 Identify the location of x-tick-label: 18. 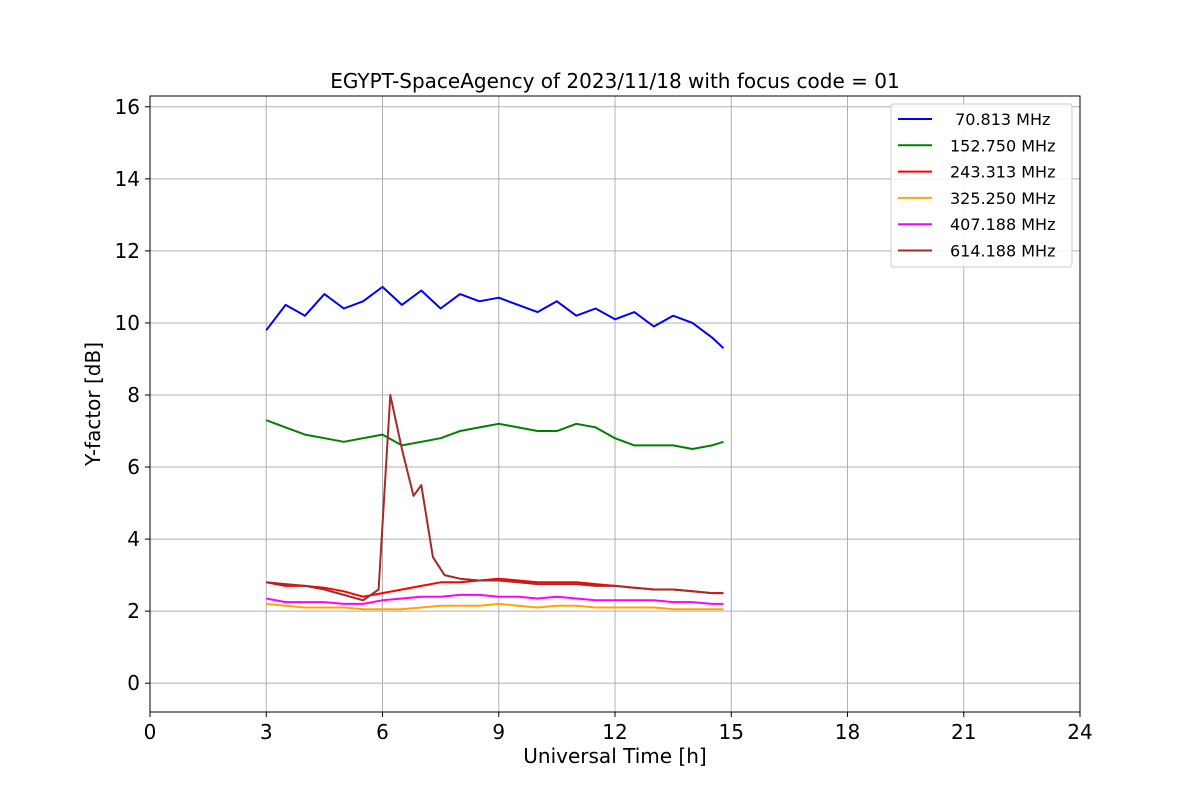
(847, 732).